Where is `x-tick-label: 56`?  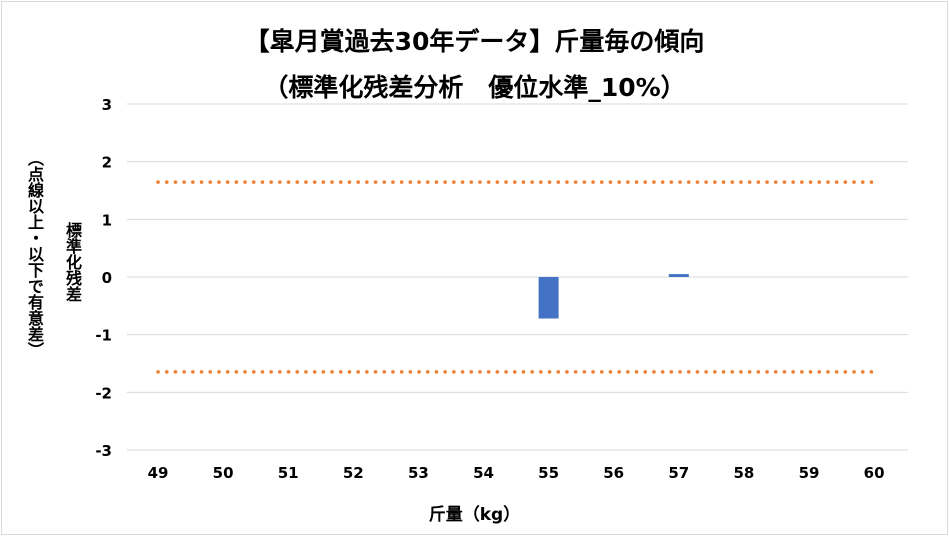
x-tick-label: 56 is located at coordinates (613, 473).